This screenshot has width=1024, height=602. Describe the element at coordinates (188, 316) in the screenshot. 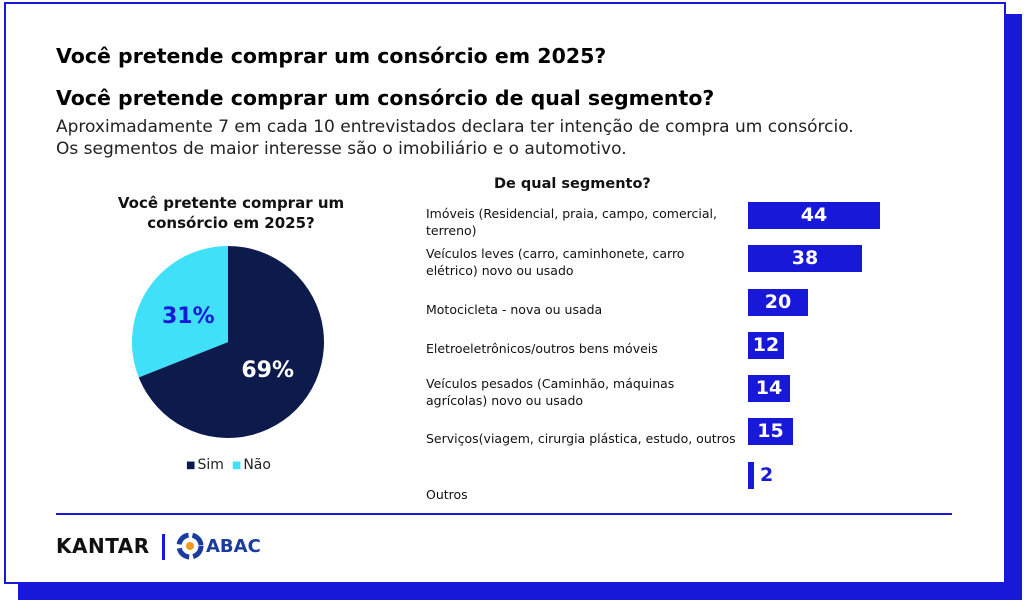

I see `pie-label-não: 31%` at that location.